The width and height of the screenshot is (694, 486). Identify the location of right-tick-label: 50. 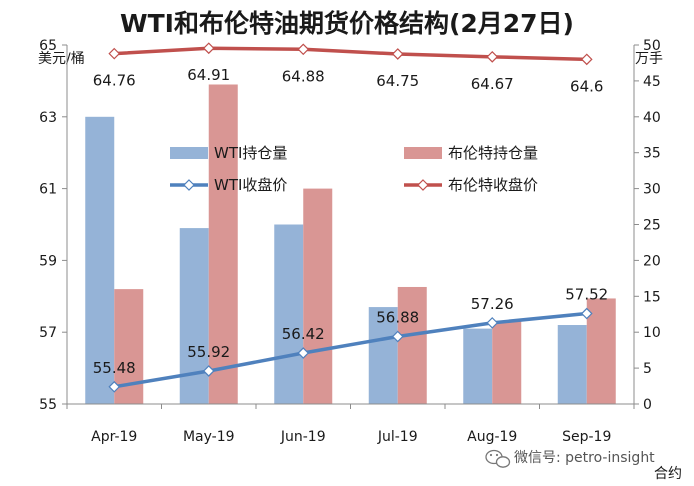
(652, 46).